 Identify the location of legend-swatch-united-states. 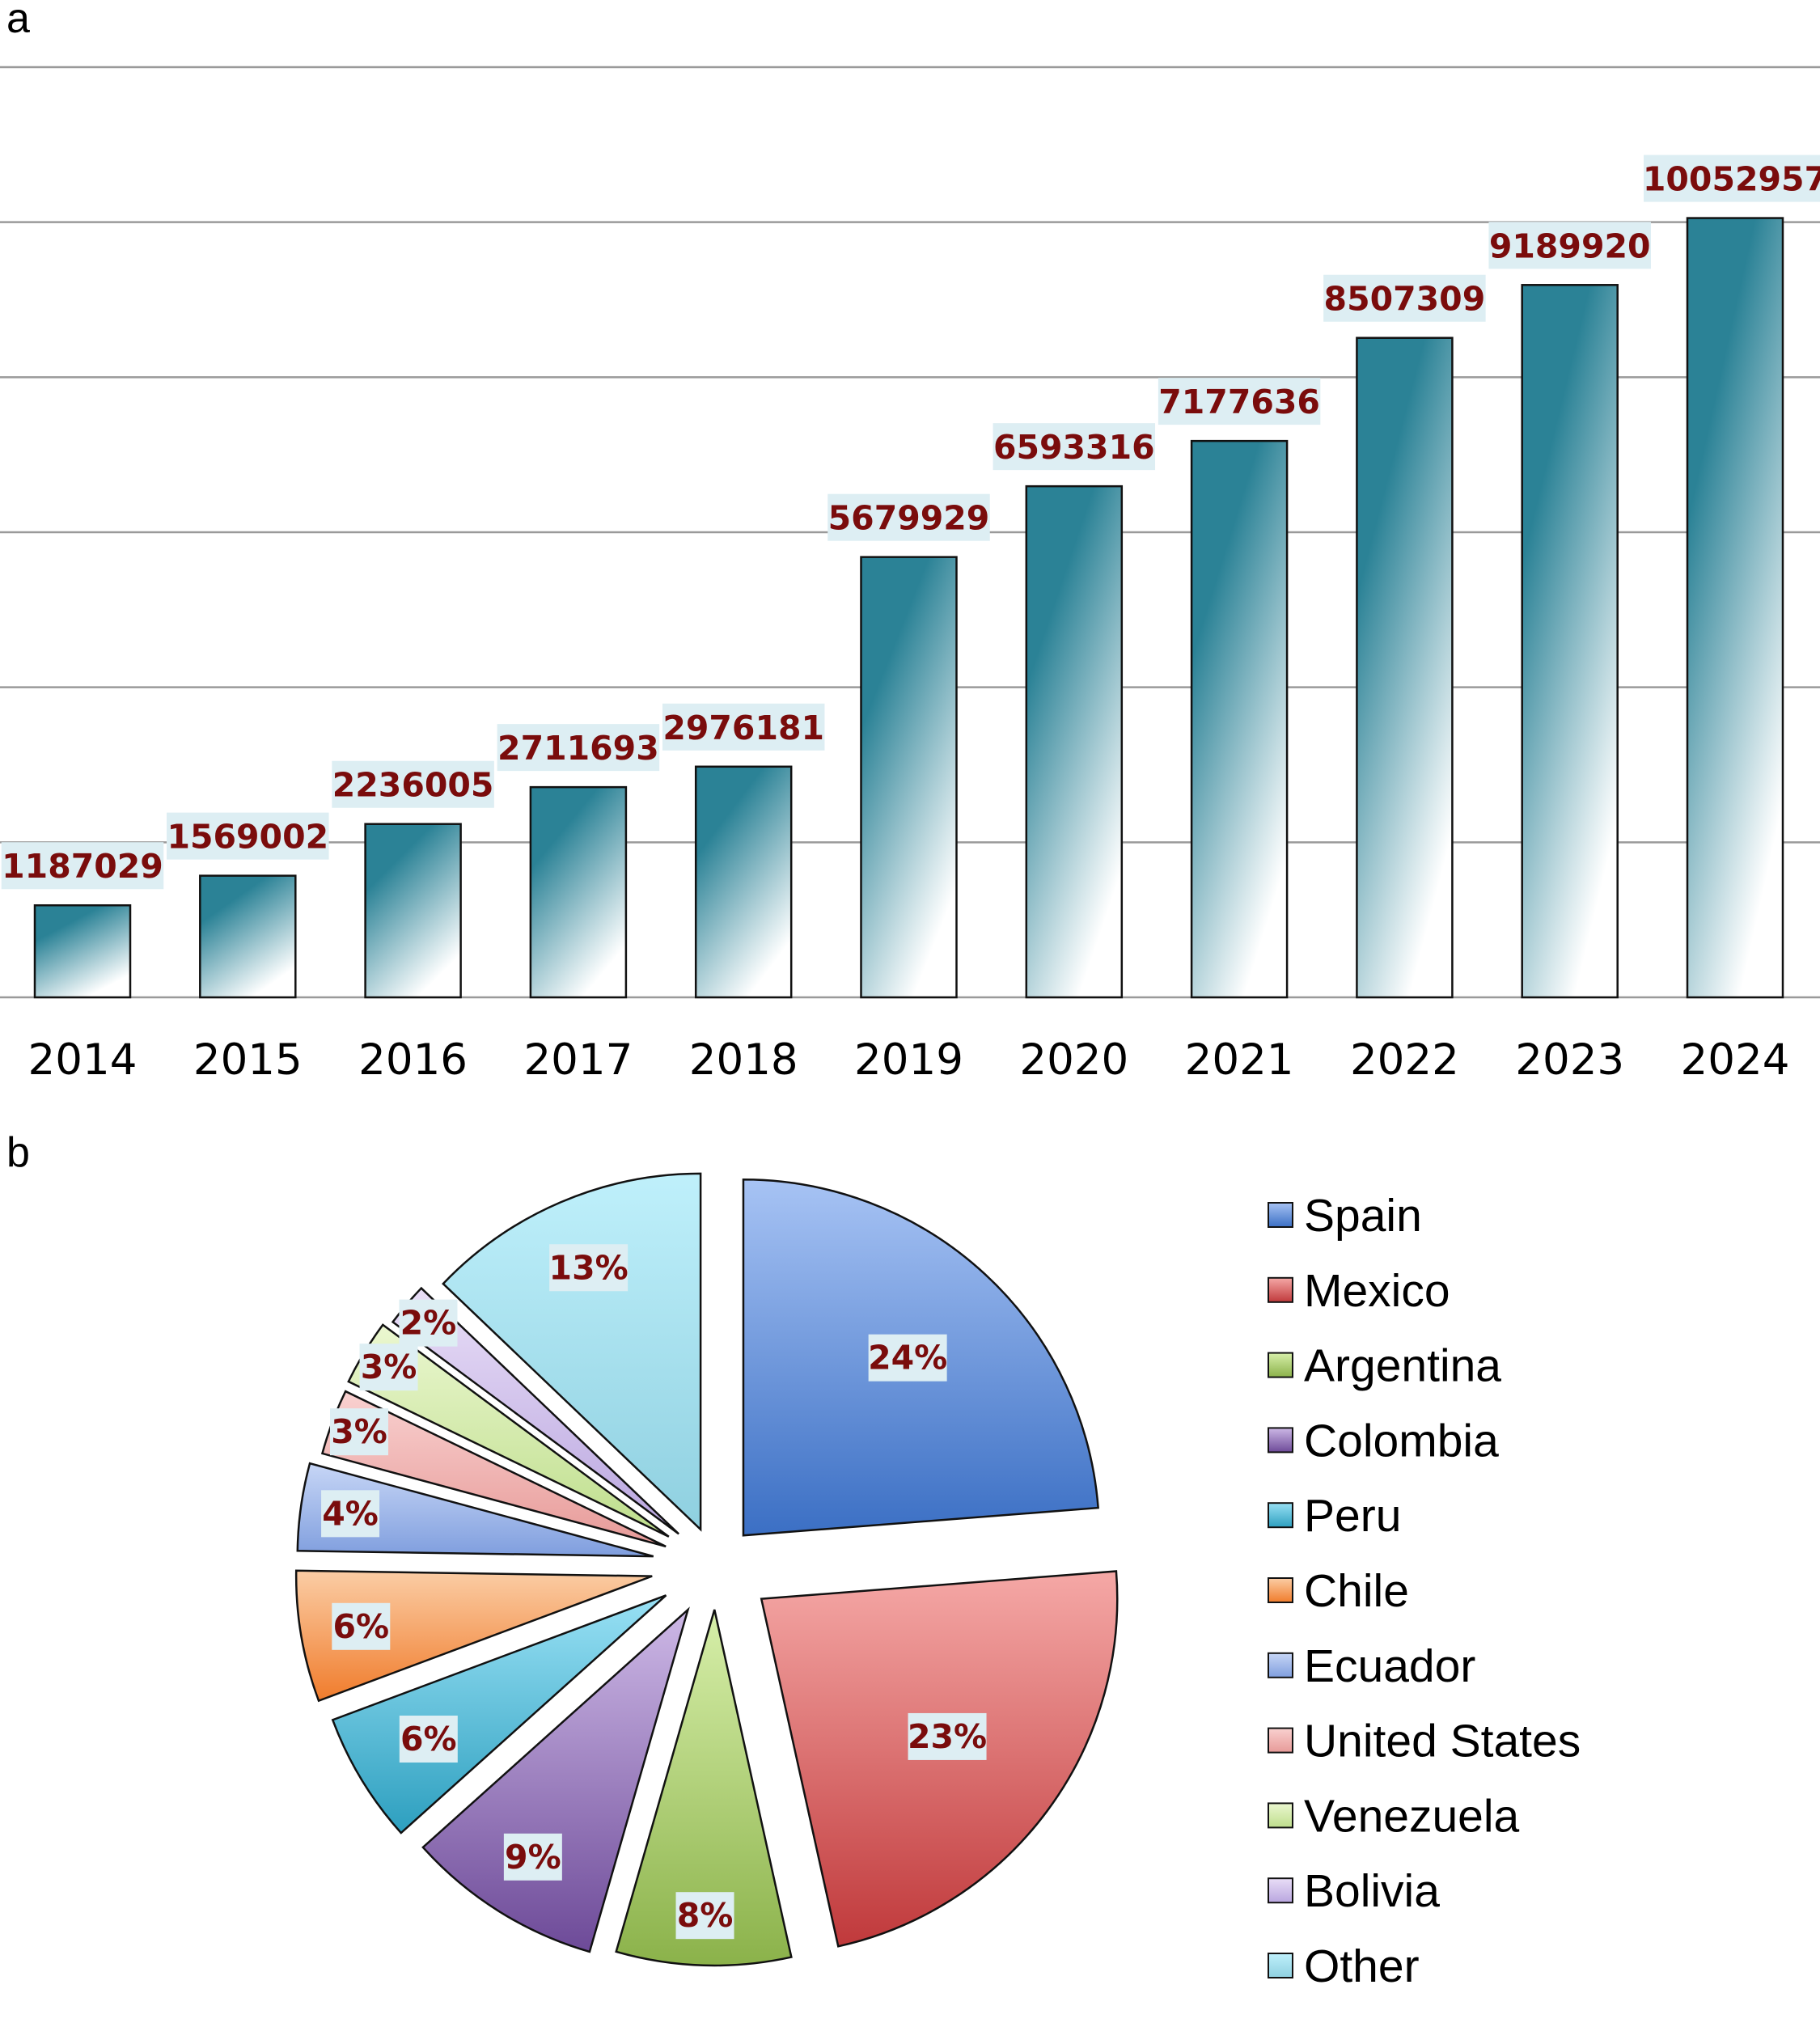
(1281, 1740).